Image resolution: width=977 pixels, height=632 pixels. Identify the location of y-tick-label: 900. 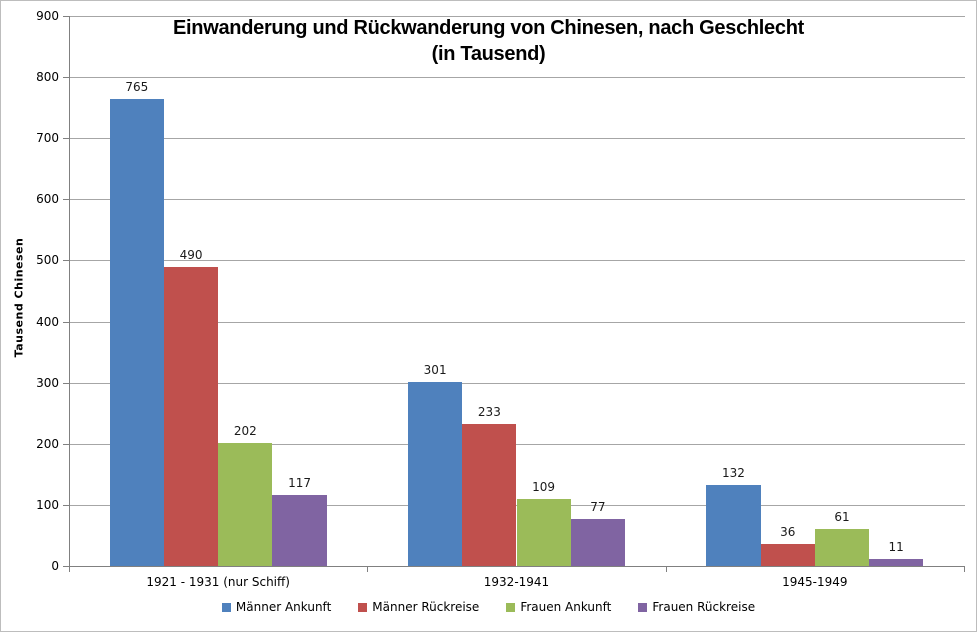
(47, 16).